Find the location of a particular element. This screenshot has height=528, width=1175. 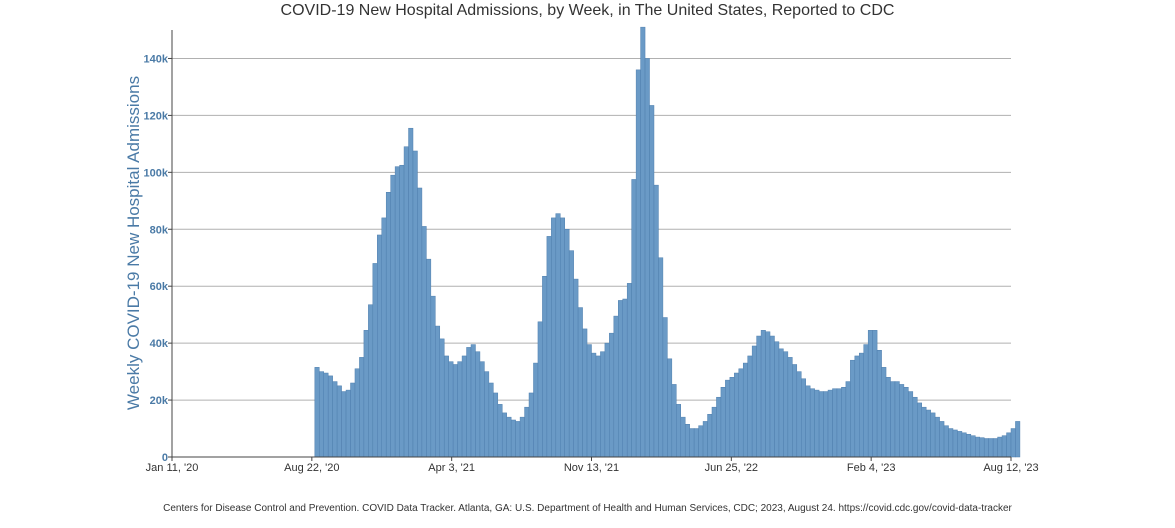

y-tick-label: 100k is located at coordinates (156, 173).